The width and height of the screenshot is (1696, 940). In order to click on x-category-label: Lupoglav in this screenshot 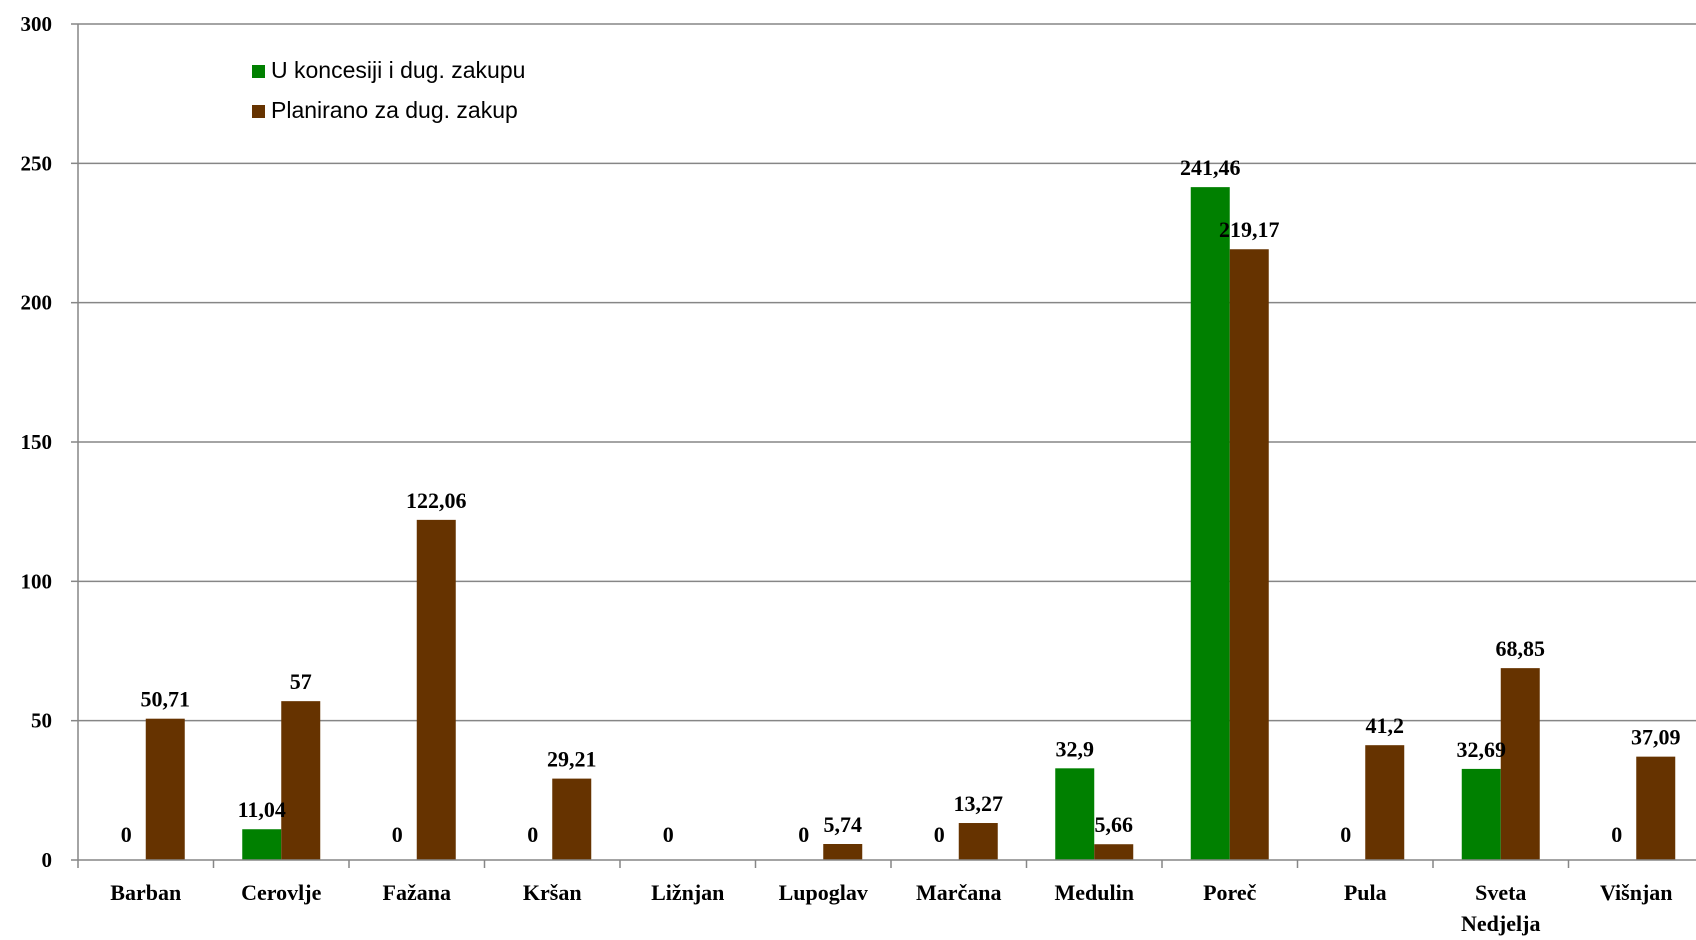, I will do `click(823, 892)`.